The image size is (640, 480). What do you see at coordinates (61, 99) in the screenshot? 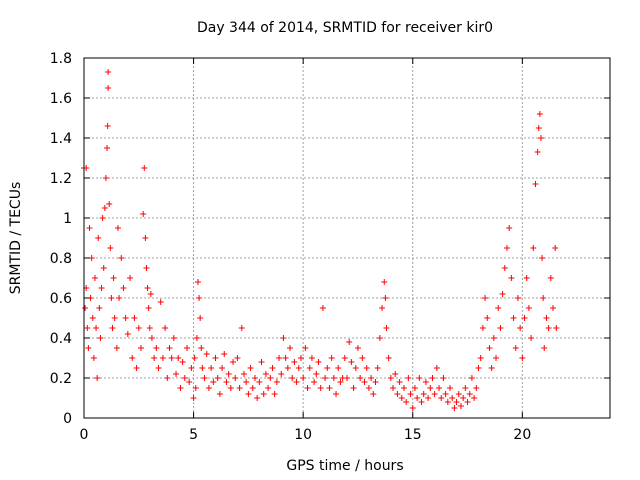
I see `y-tick-label: 1.6` at bounding box center [61, 99].